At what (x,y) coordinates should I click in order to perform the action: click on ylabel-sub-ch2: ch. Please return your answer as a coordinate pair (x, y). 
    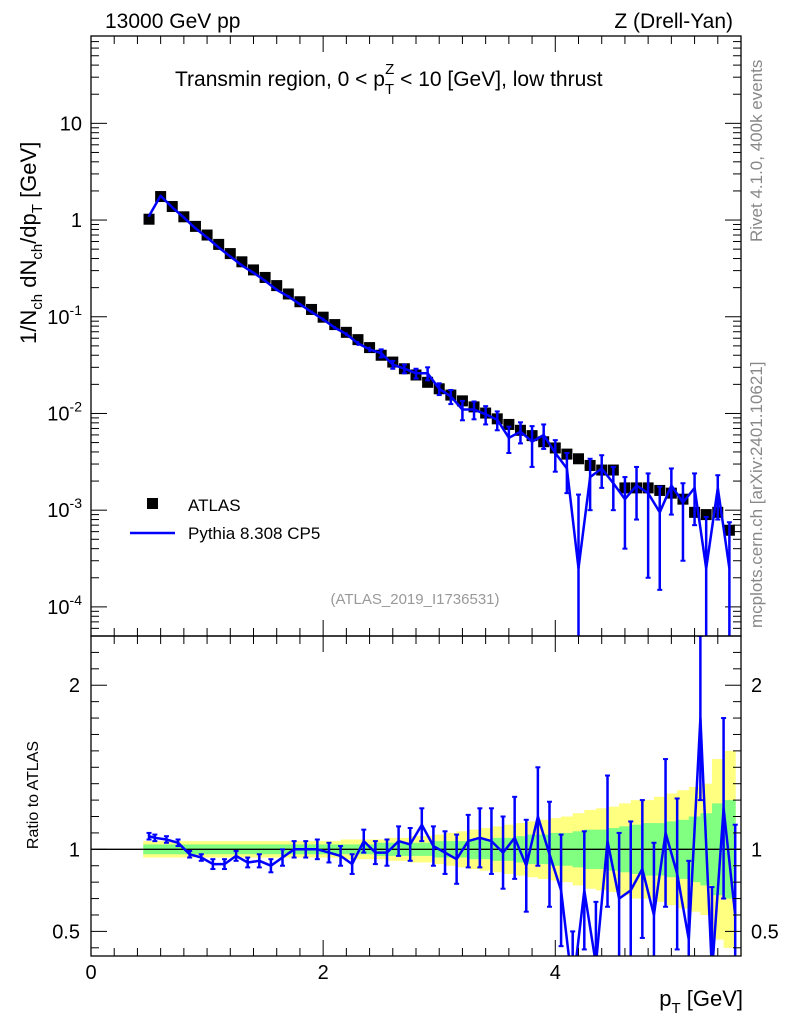
    Looking at the image, I should click on (37, 252).